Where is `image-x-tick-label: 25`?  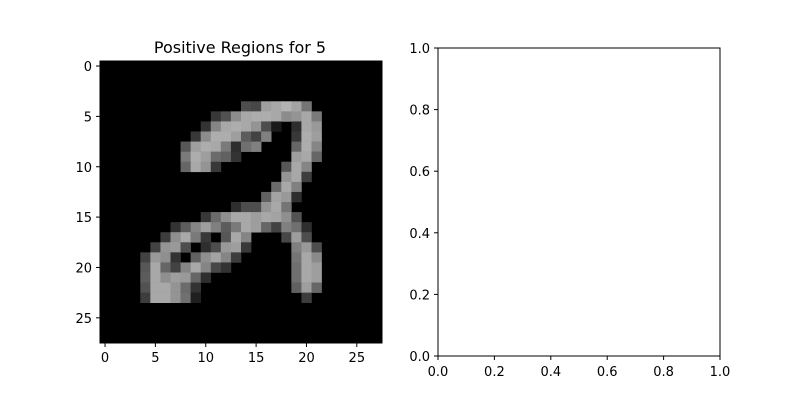
image-x-tick-label: 25 is located at coordinates (357, 358).